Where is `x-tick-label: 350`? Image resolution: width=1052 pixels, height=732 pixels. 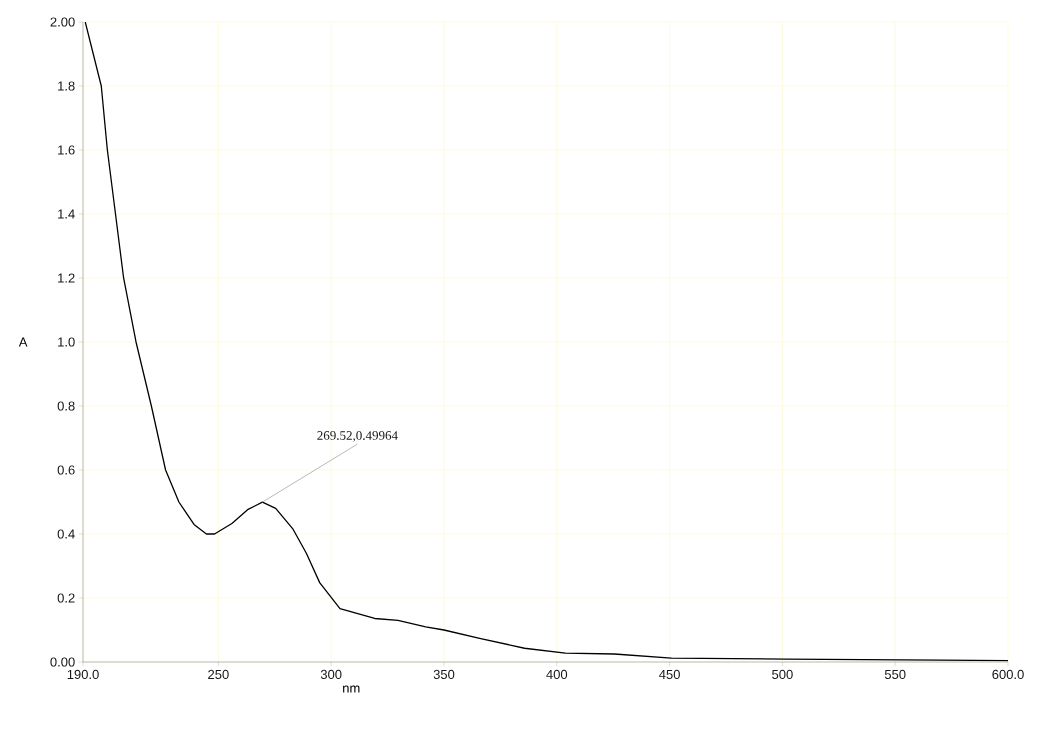 x-tick-label: 350 is located at coordinates (444, 674).